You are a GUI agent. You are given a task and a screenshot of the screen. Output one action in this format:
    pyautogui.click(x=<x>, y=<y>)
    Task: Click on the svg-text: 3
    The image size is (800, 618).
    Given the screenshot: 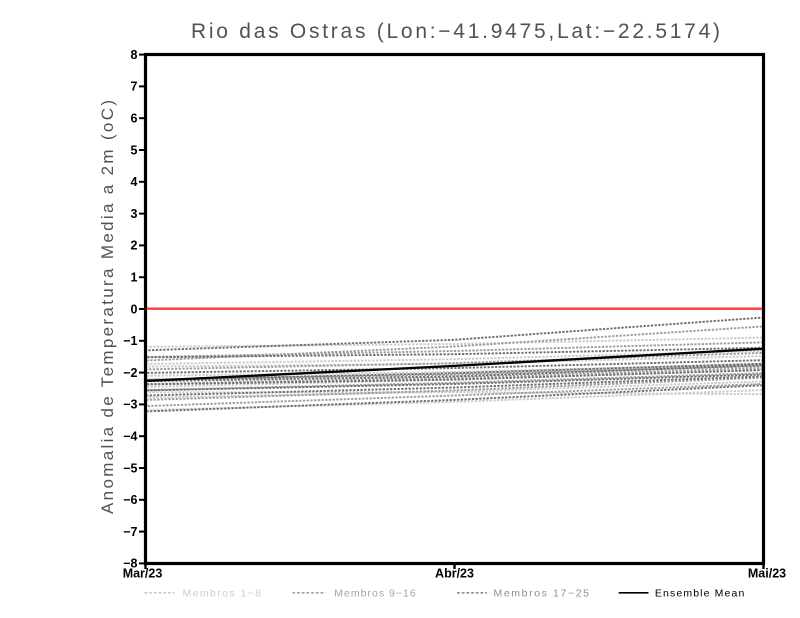 What is the action you would take?
    pyautogui.click(x=134, y=214)
    